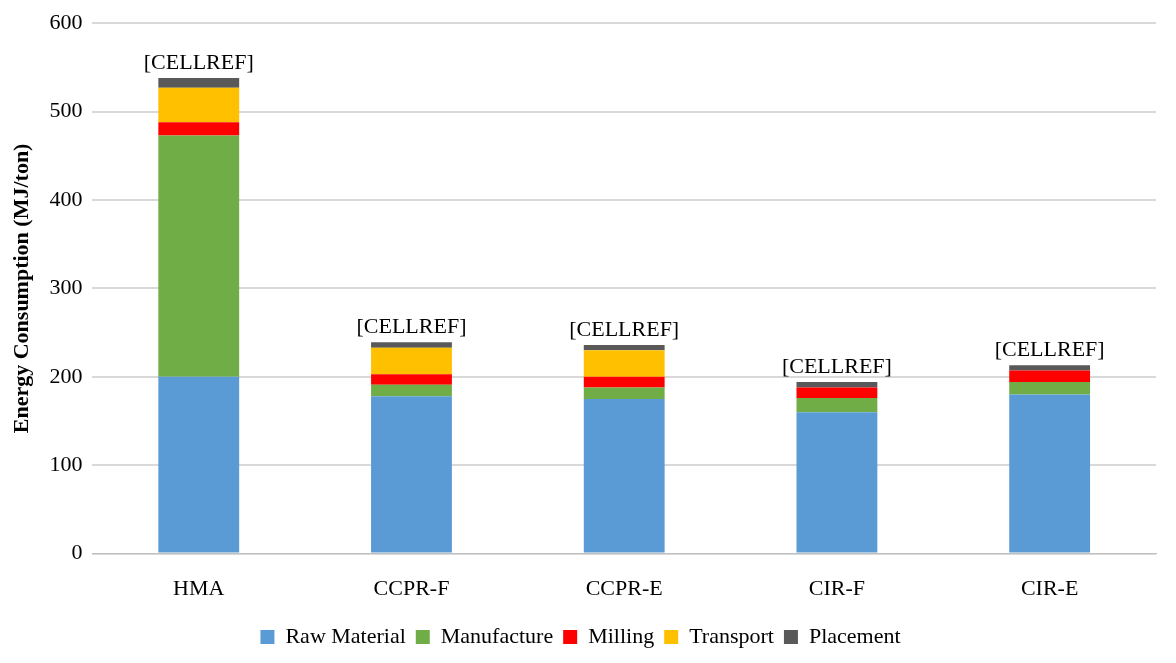 This screenshot has width=1176, height=663. Describe the element at coordinates (411, 587) in the screenshot. I see `x-tick-label: CCPR-F` at that location.